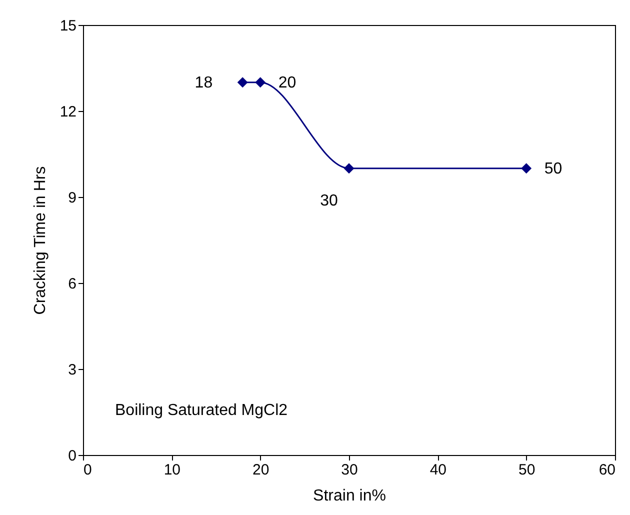  I want to click on y-tick-label: 0, so click(72, 456).